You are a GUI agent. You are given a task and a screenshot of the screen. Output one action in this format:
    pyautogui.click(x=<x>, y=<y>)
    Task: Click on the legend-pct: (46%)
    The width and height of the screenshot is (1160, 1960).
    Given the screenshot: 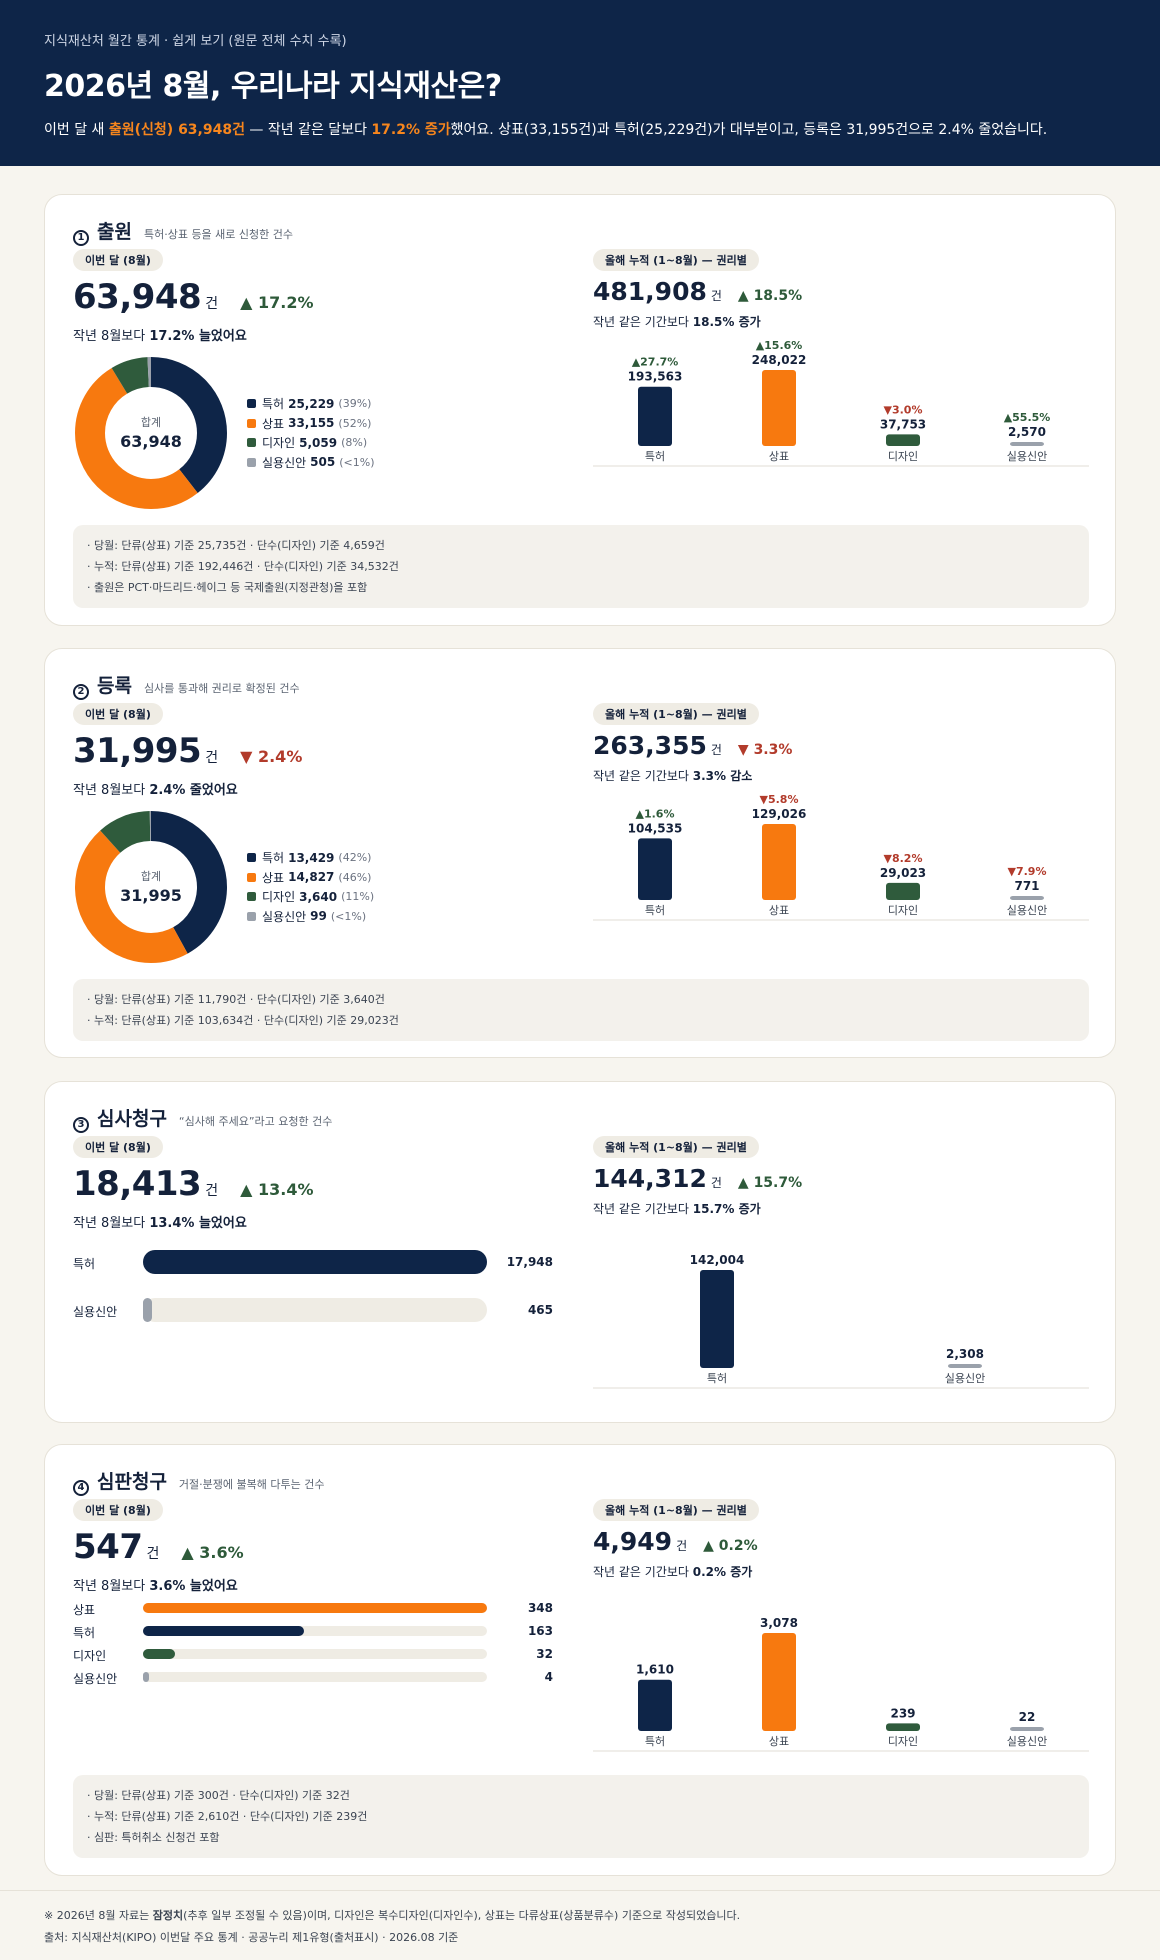 What is the action you would take?
    pyautogui.click(x=354, y=877)
    